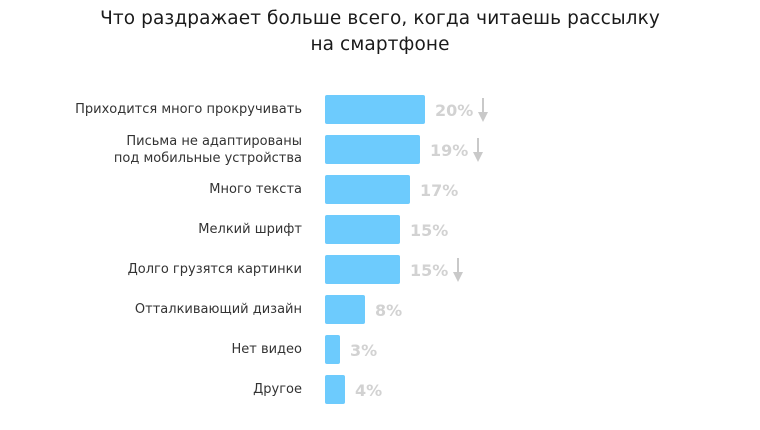  I want to click on value-label: 8%, so click(389, 310).